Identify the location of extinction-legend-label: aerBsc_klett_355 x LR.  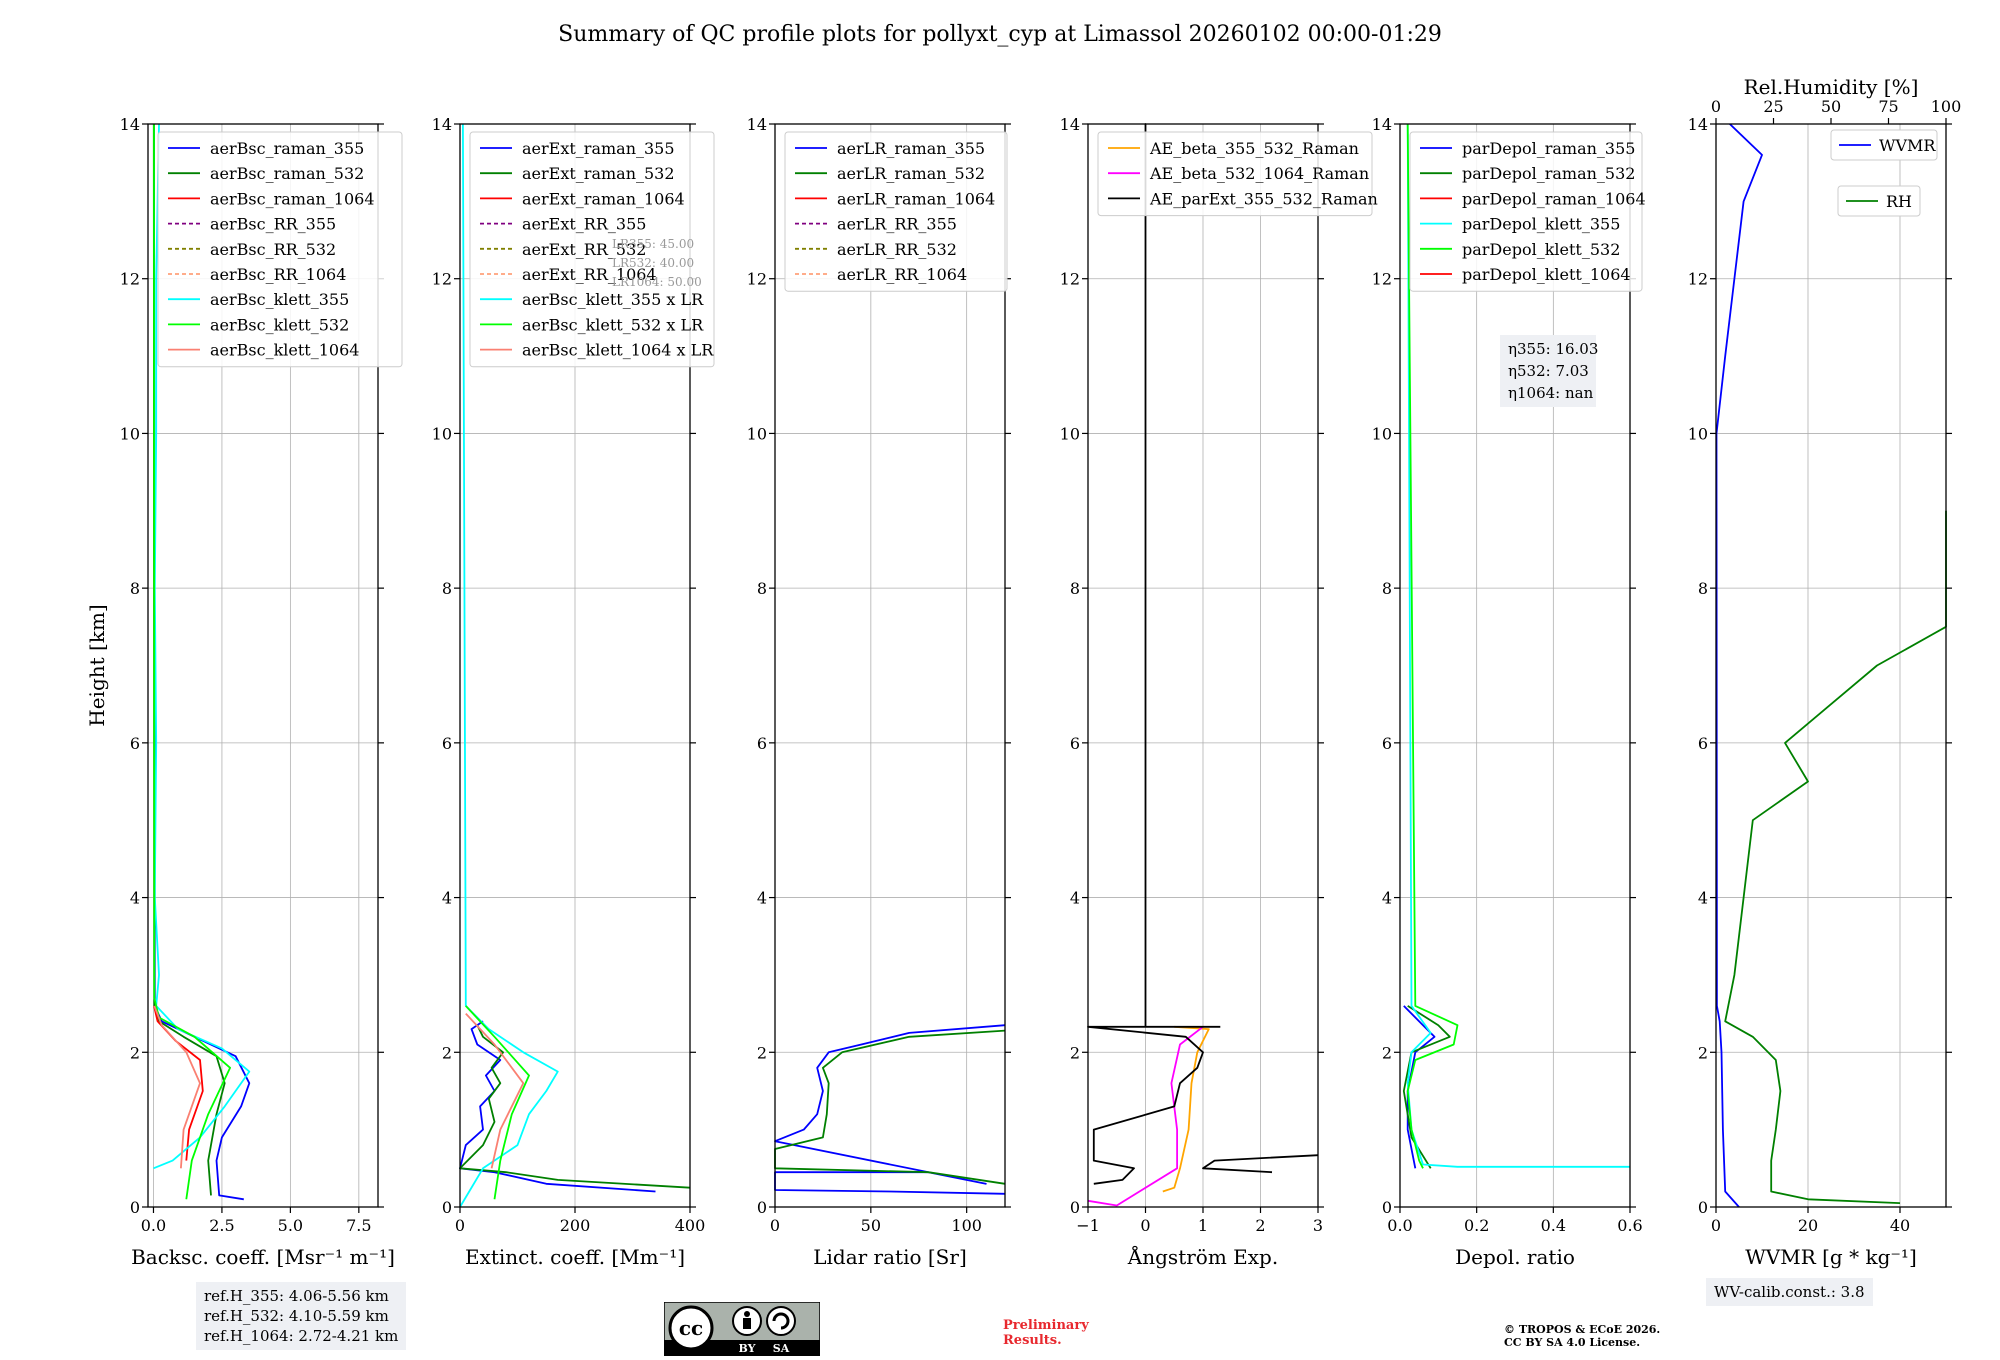
(613, 299).